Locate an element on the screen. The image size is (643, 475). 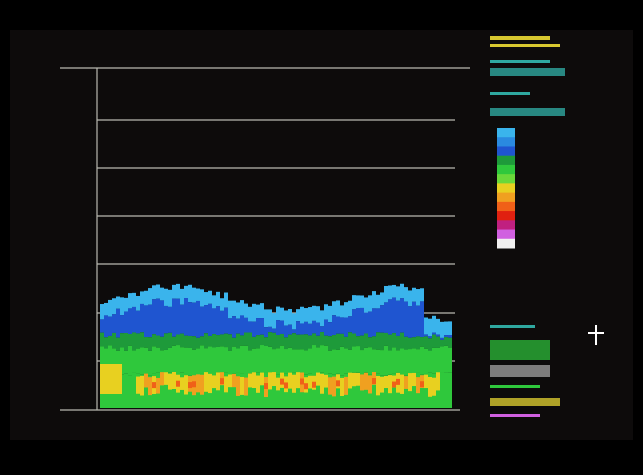
cursor is located at coordinates (596, 335).